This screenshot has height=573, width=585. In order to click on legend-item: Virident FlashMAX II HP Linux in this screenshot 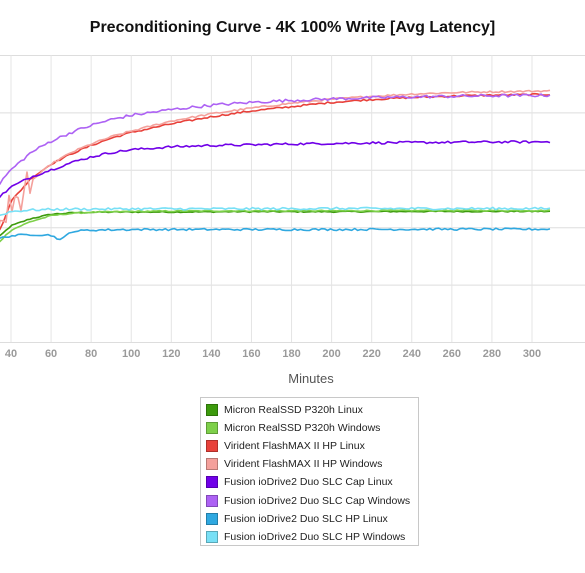, I will do `click(312, 446)`.